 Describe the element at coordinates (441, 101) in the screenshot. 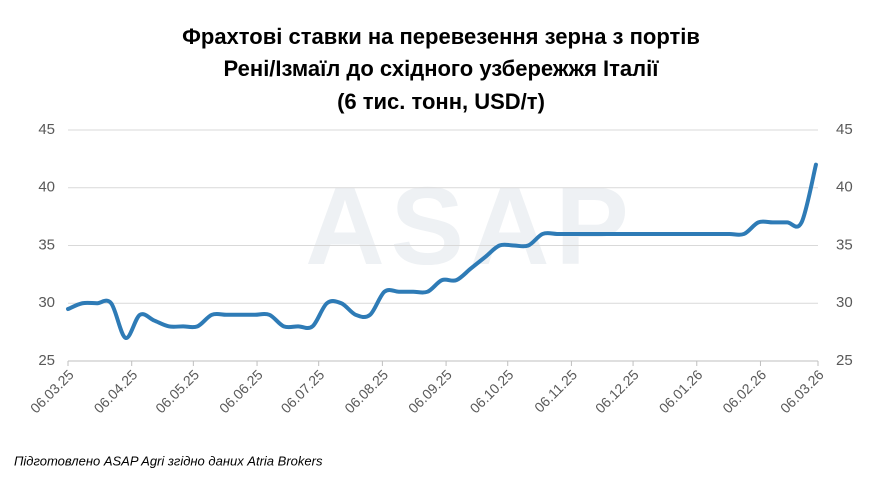

I see `chart-title: (6 тис. тонн, USD/т)` at that location.